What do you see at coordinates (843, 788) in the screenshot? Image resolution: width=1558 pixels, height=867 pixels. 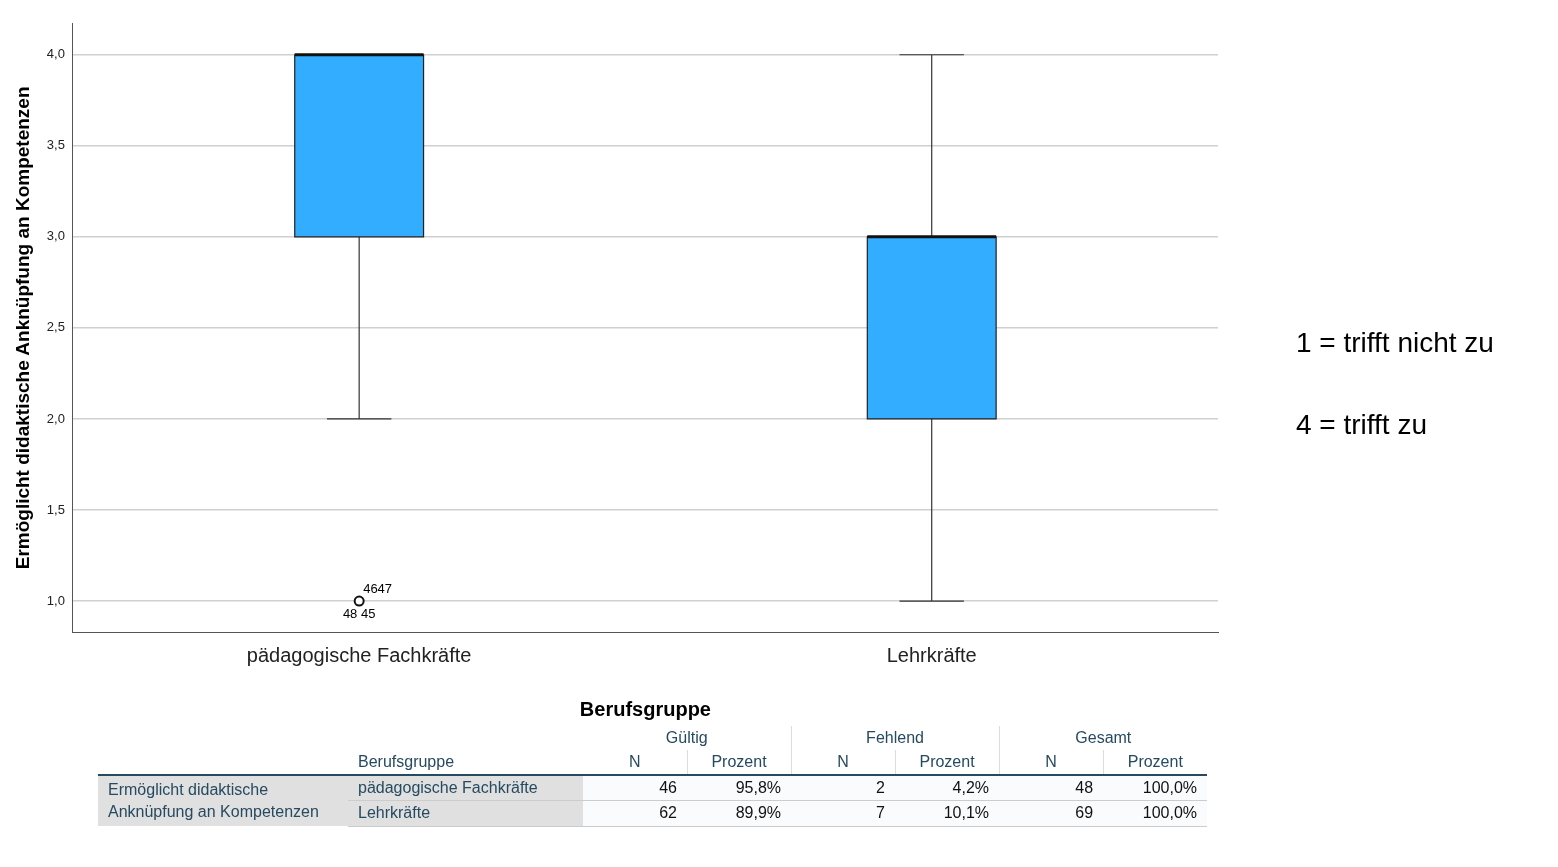 I see `text: 2` at bounding box center [843, 788].